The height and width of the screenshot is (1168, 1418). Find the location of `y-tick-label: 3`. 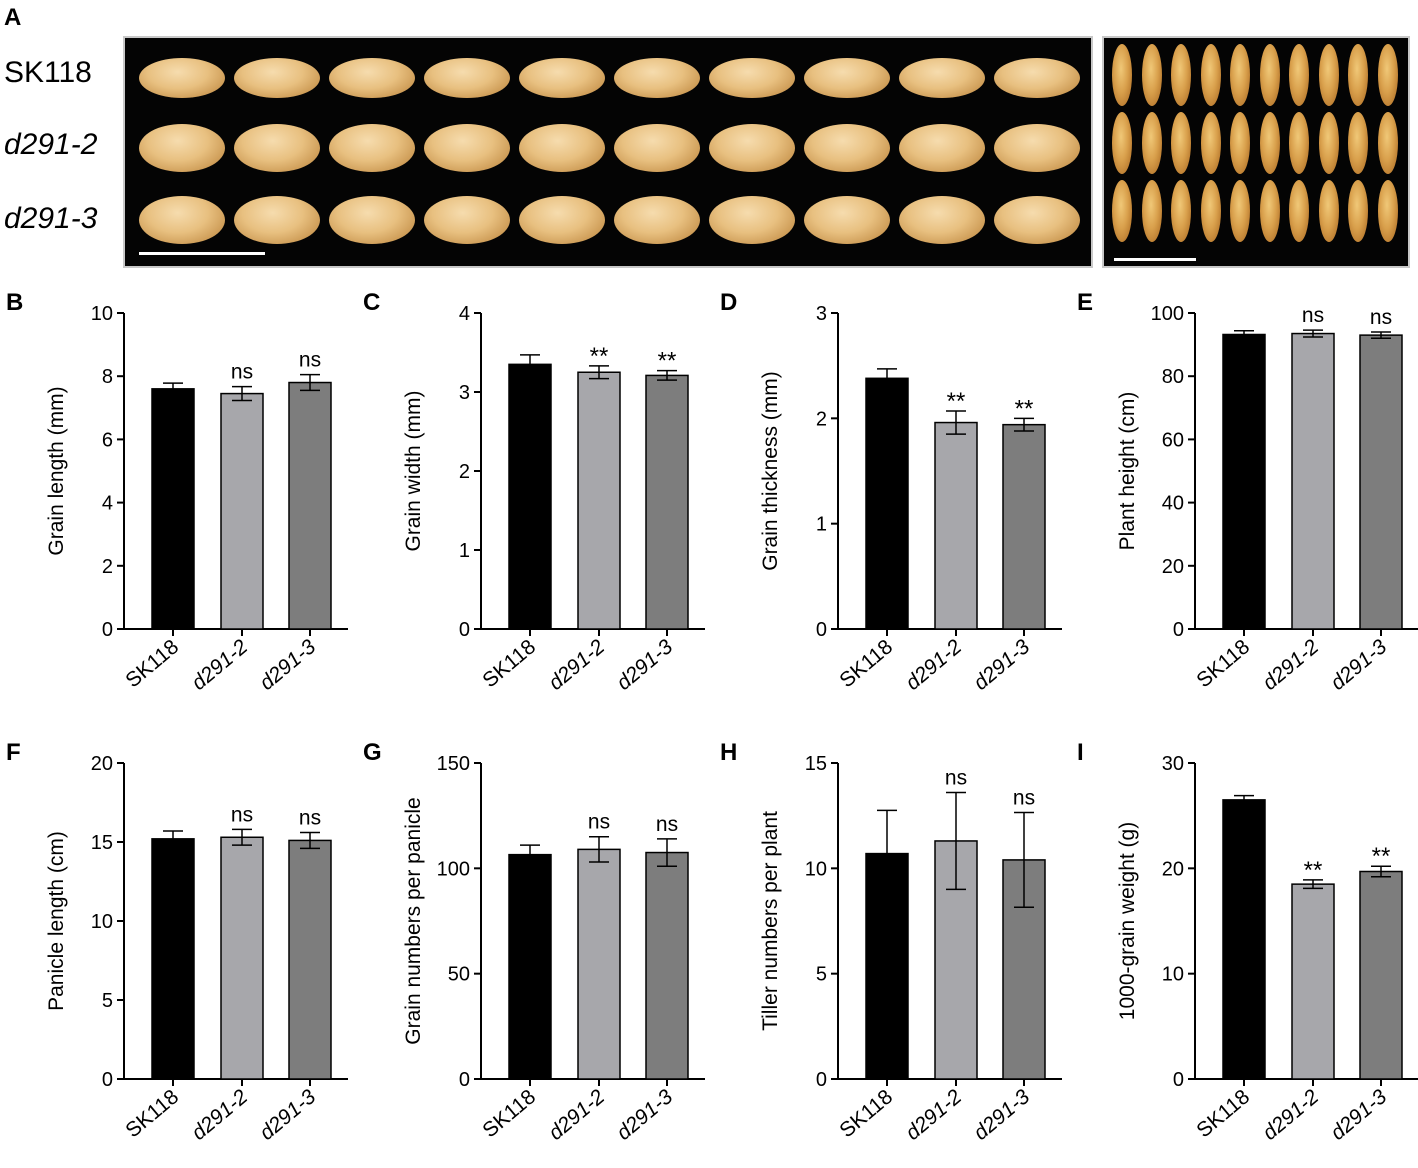

y-tick-label: 3 is located at coordinates (821, 314).